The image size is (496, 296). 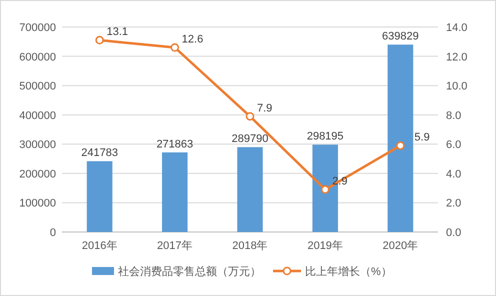 I want to click on y2-tick-label: 0.0, so click(x=454, y=233).